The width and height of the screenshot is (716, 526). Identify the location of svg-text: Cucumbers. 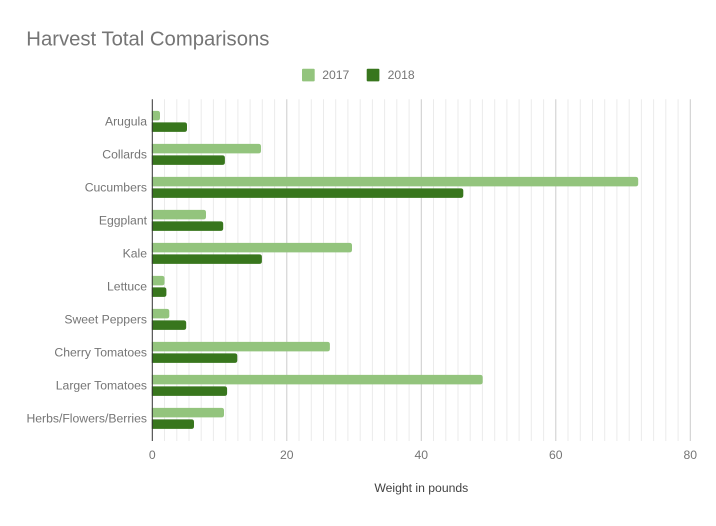
(116, 188).